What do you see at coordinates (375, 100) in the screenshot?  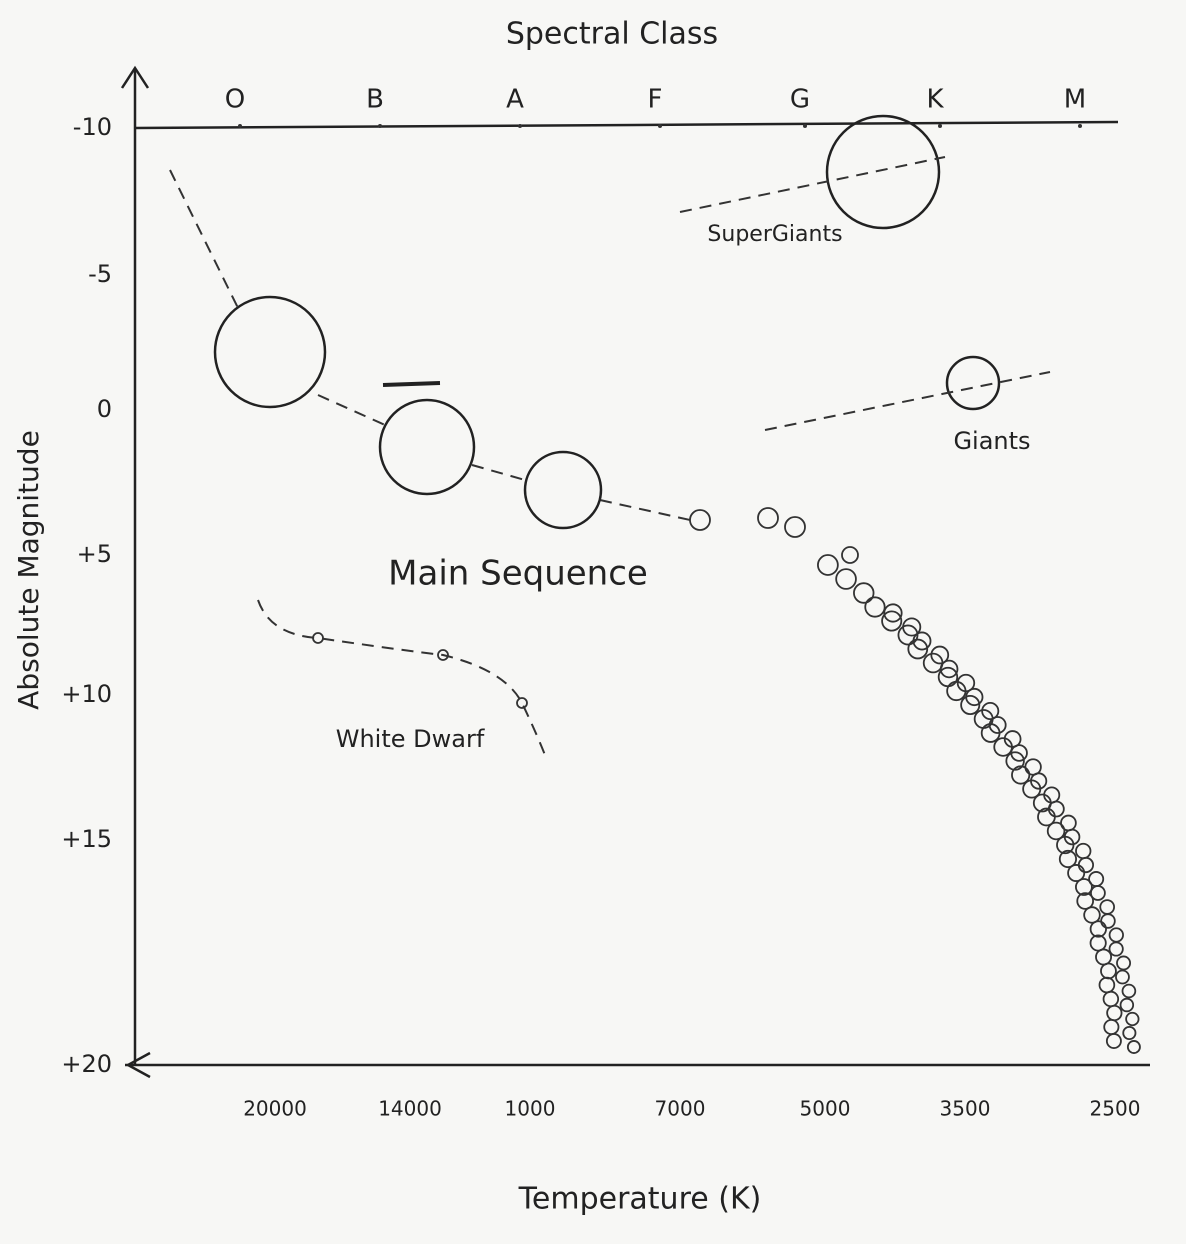 I see `spectral-class: B` at bounding box center [375, 100].